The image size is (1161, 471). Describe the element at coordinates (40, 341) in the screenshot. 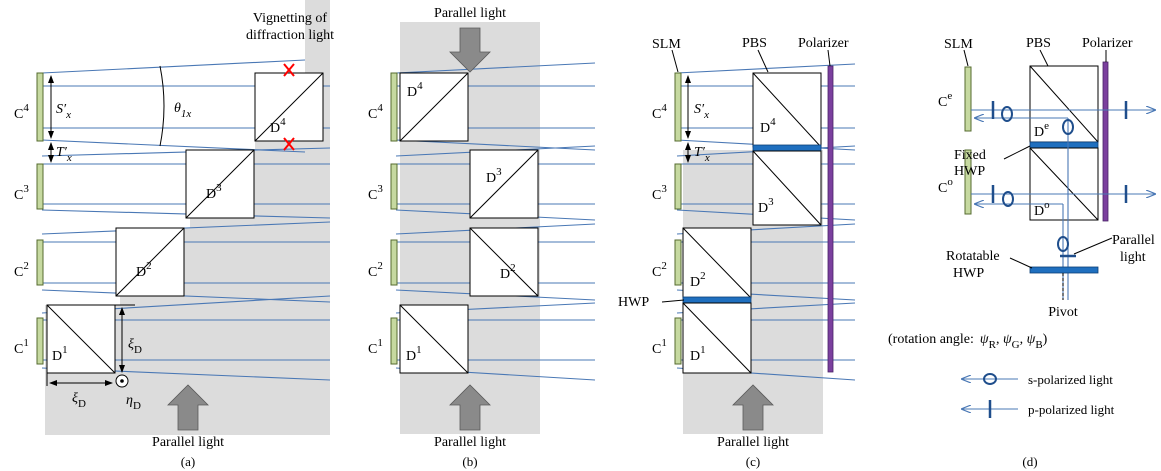

I see `slm-c1` at that location.